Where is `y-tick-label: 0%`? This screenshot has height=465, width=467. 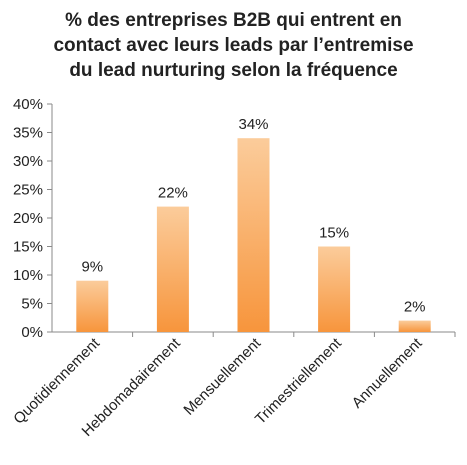
y-tick-label: 0% is located at coordinates (32, 332).